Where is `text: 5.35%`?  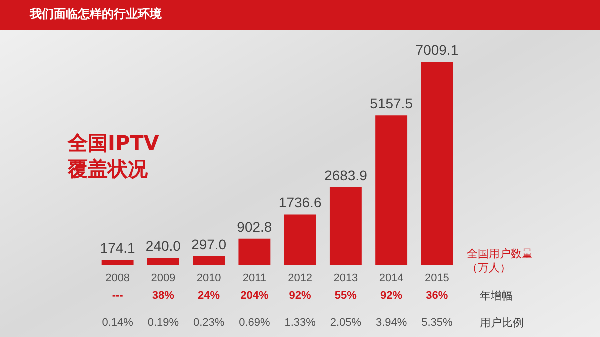 text: 5.35% is located at coordinates (437, 323).